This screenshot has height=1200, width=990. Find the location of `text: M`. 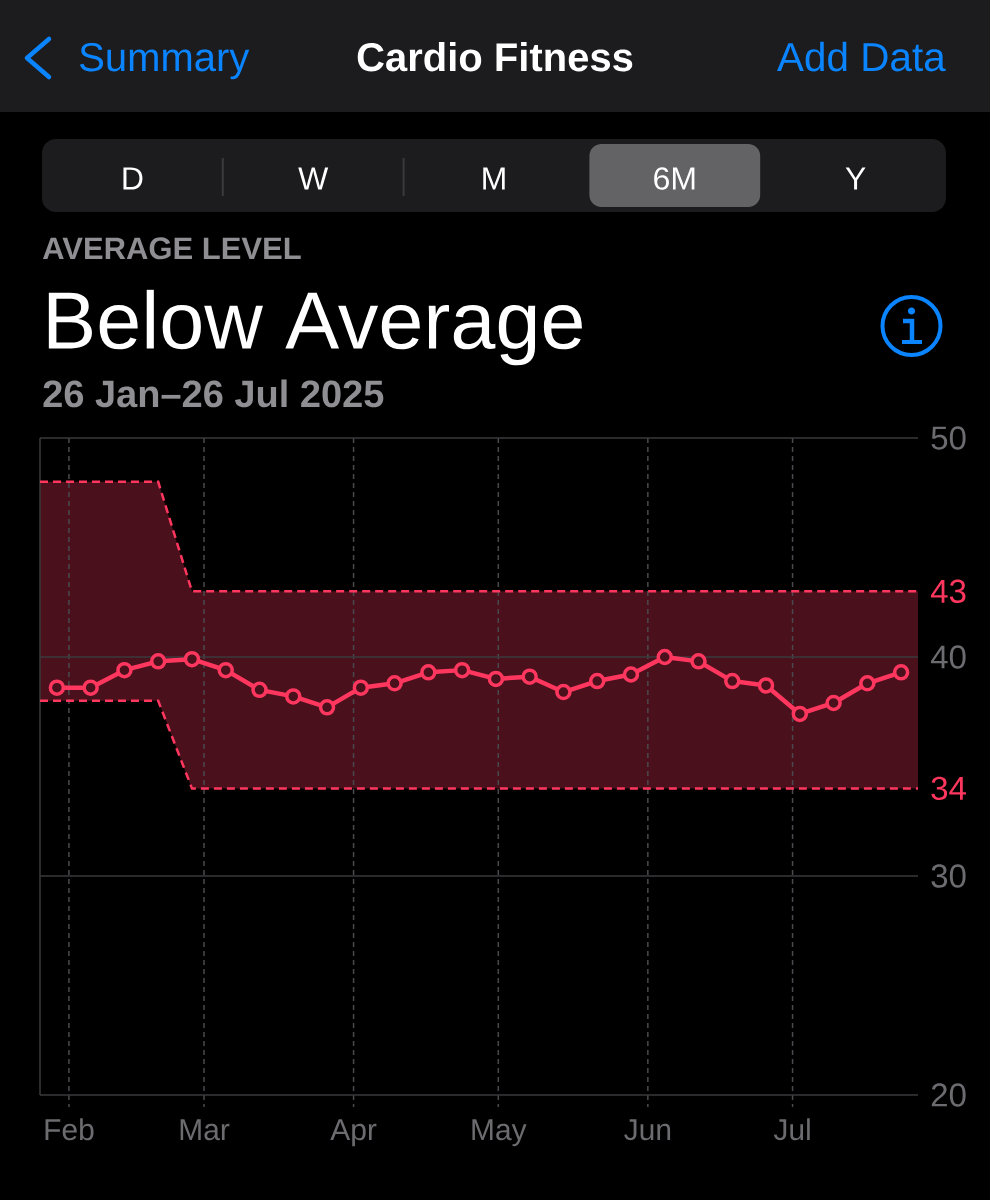

text: M is located at coordinates (494, 178).